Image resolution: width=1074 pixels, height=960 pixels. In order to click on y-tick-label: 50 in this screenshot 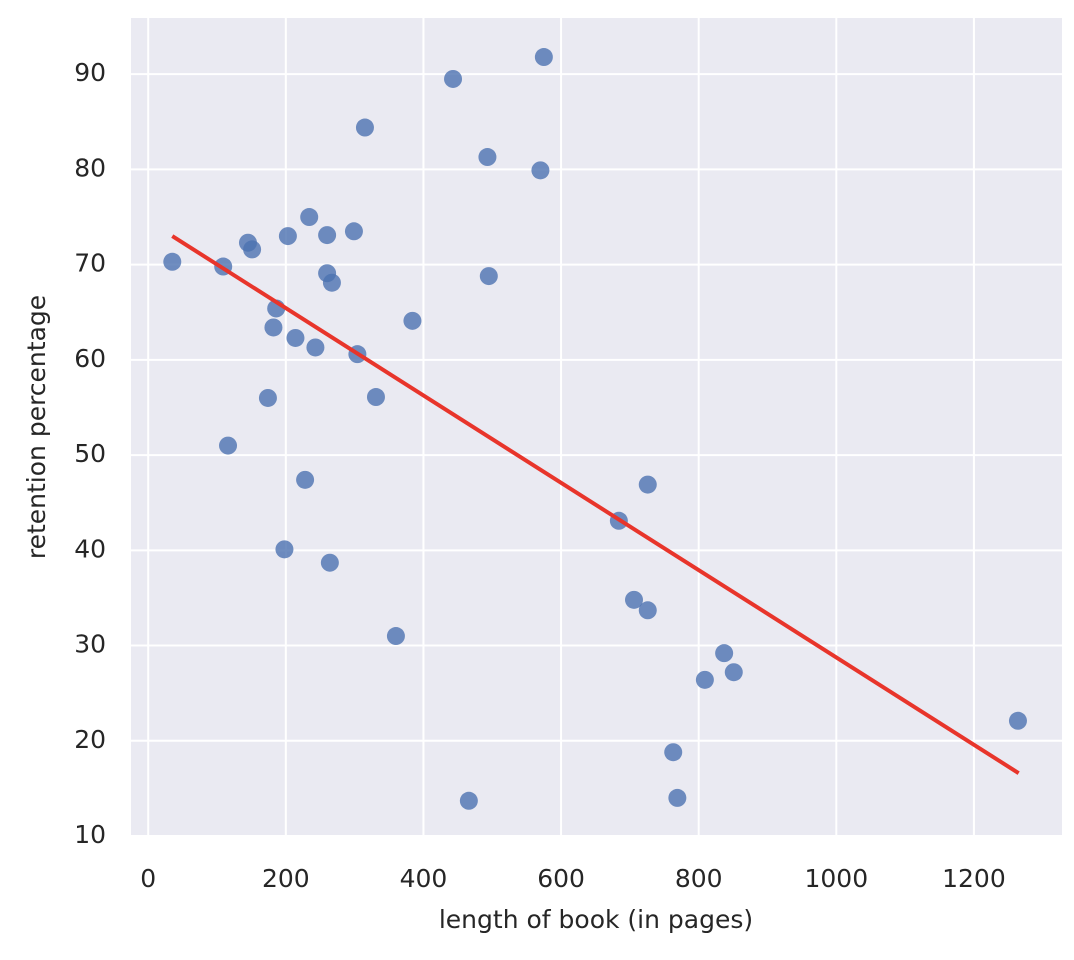, I will do `click(90, 453)`.